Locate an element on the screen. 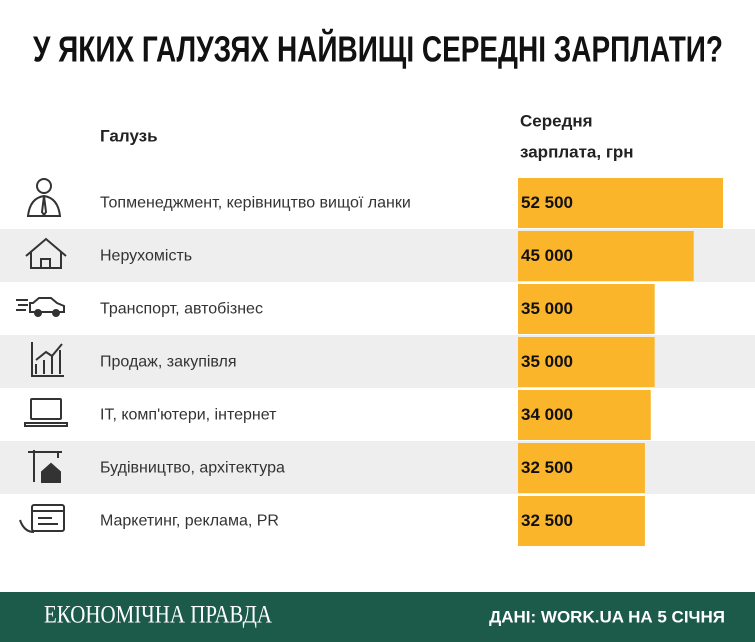  source: ДАНІ: WORK.UA НА 5 СІЧНЯ is located at coordinates (607, 616).